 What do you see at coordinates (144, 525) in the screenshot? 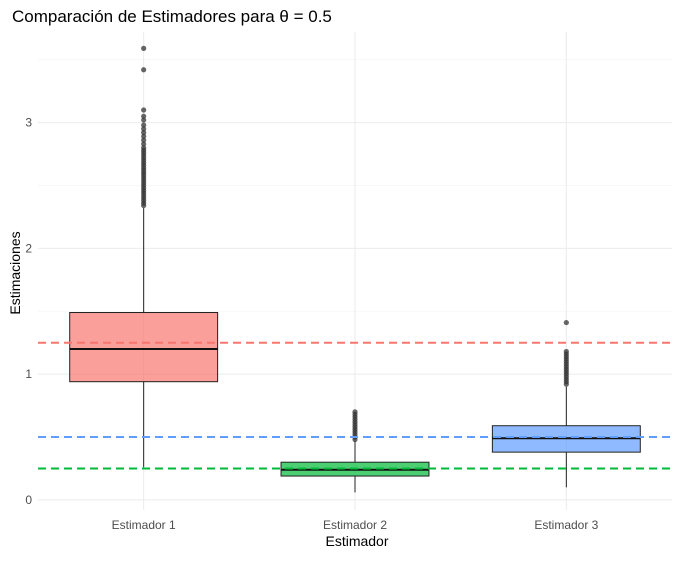
I see `x-tick-label: Estimador 1` at bounding box center [144, 525].